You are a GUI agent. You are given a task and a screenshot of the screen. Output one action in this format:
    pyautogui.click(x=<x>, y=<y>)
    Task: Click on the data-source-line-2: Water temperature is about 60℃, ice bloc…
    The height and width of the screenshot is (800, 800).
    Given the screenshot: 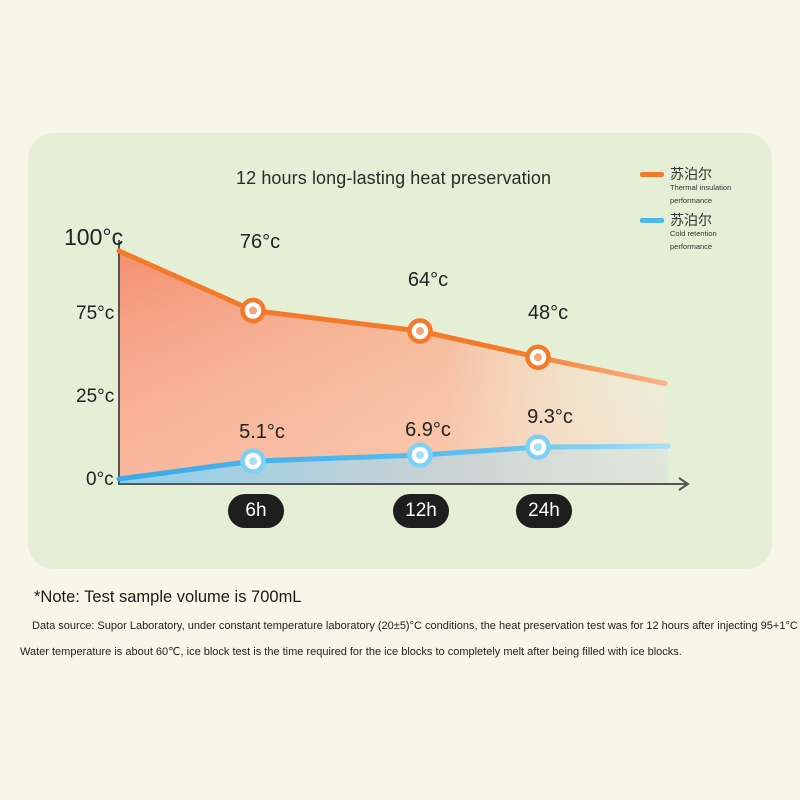 What is the action you would take?
    pyautogui.click(x=351, y=652)
    